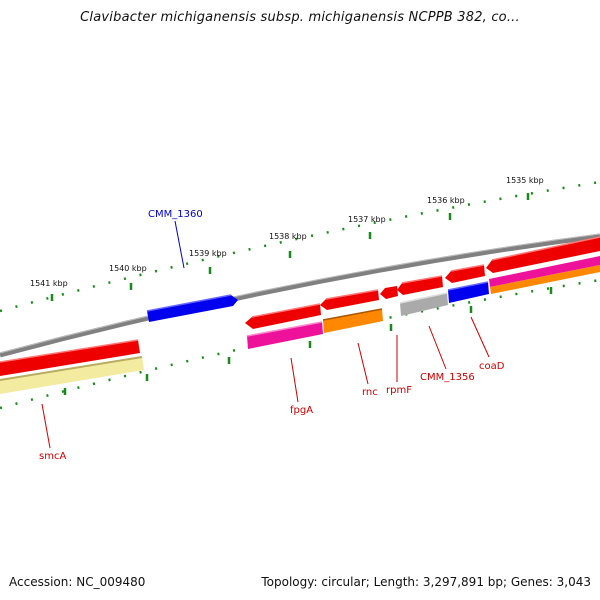  What do you see at coordinates (77, 582) in the screenshot?
I see `accession-text: Accession: NC_009480` at bounding box center [77, 582].